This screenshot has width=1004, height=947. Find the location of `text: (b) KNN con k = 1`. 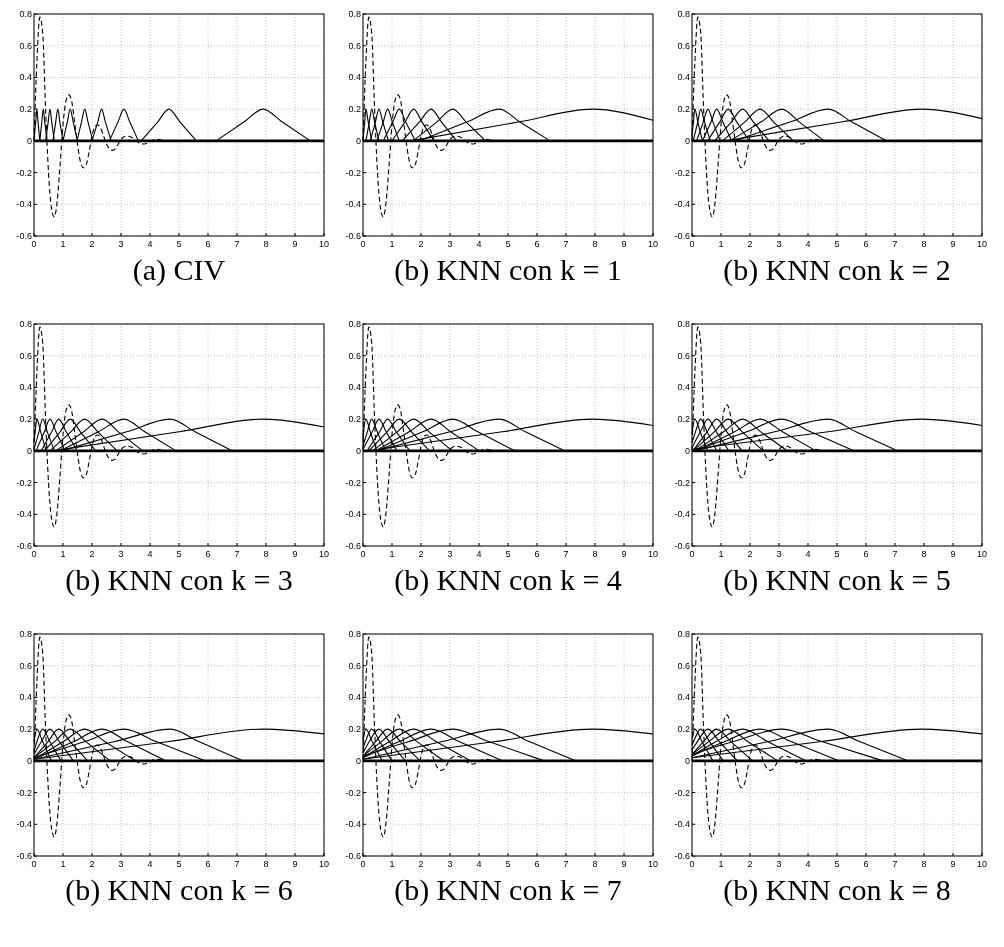

text: (b) KNN con k = 1 is located at coordinates (508, 270).